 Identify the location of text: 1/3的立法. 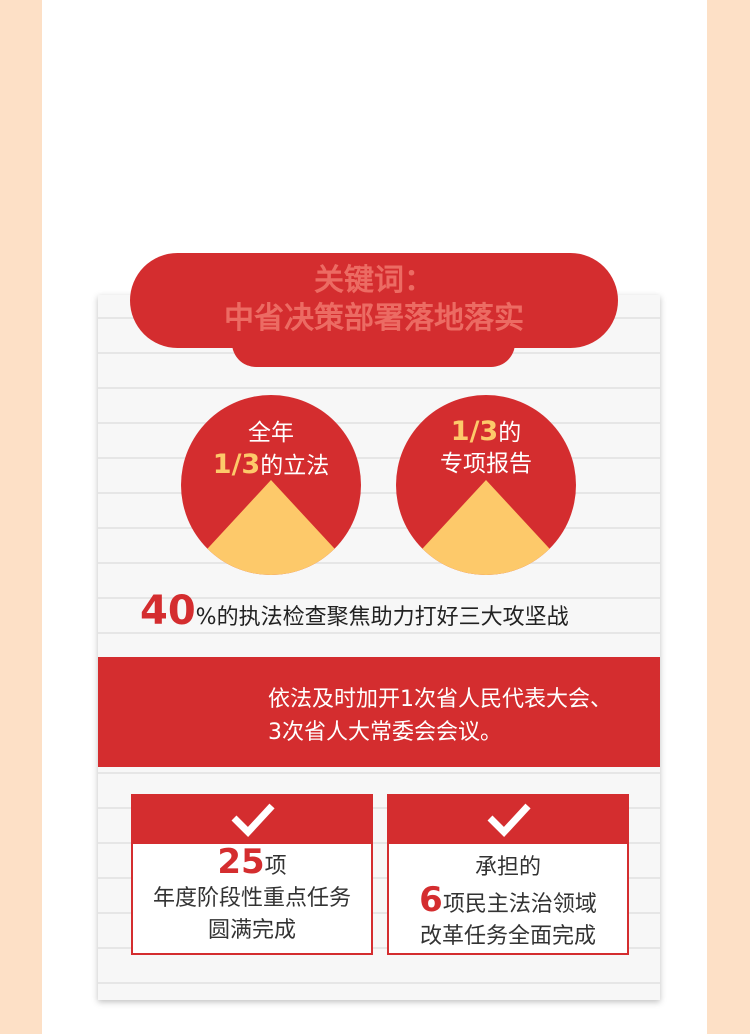
(271, 465).